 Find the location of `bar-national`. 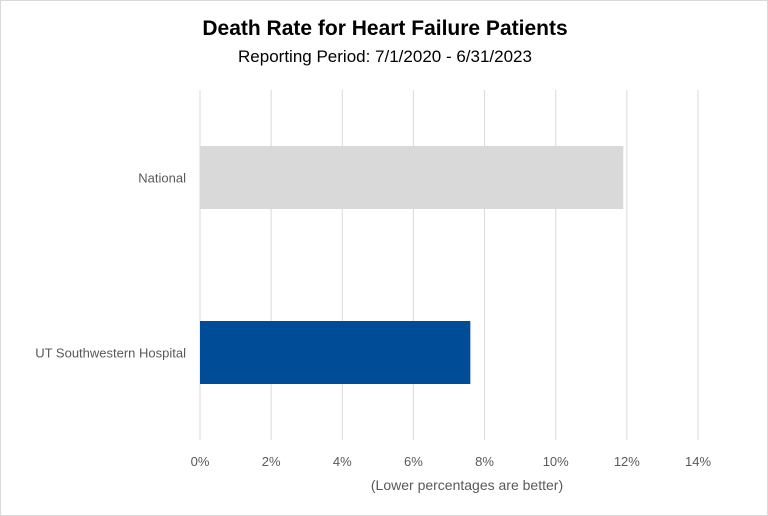

bar-national is located at coordinates (412, 177).